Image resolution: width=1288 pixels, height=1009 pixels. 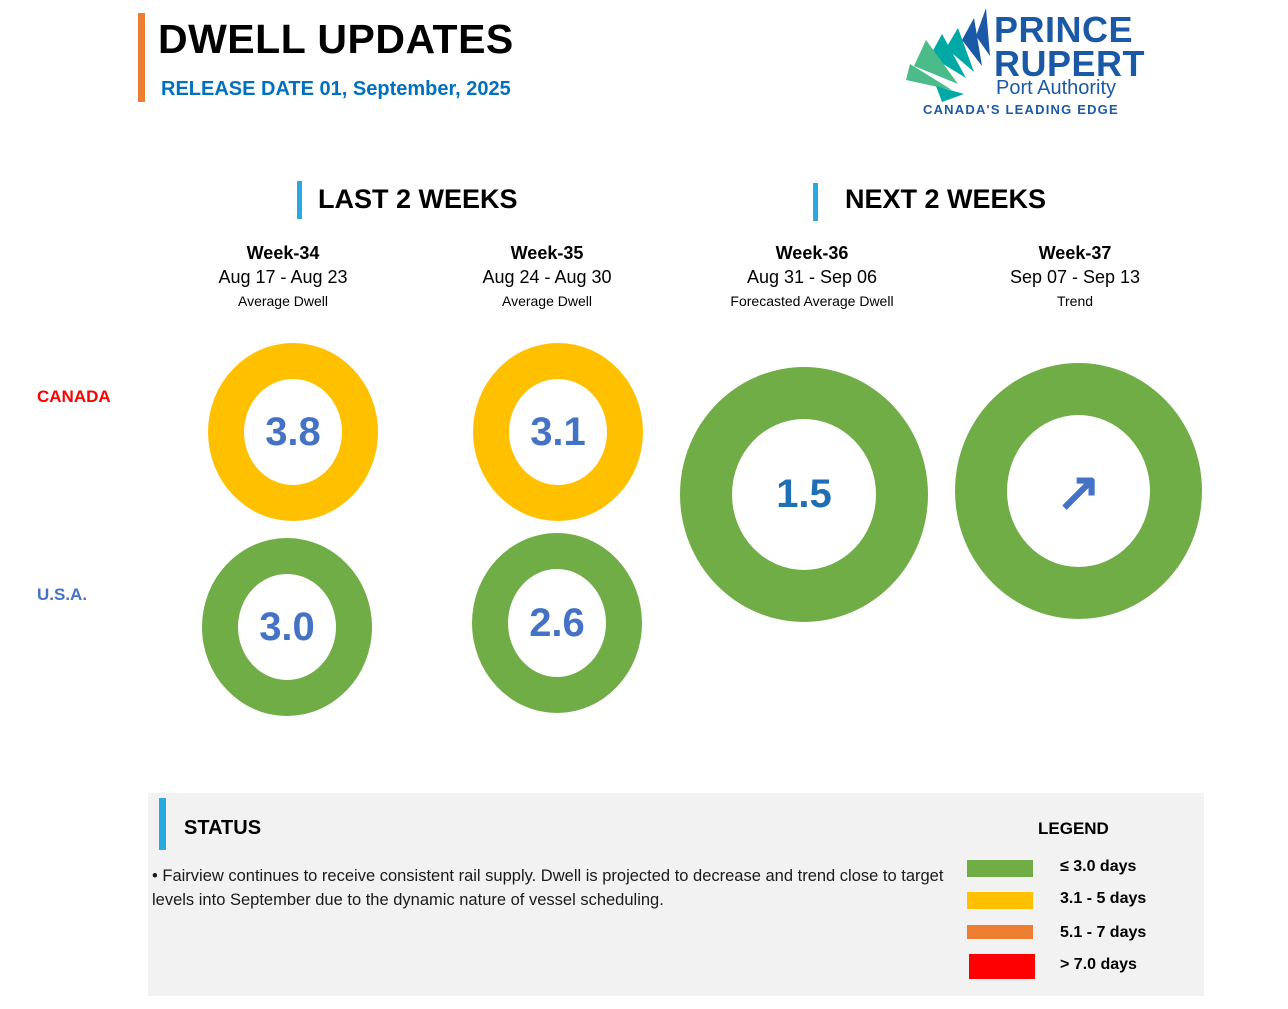 I want to click on dwell-value: 3.8, so click(x=293, y=431).